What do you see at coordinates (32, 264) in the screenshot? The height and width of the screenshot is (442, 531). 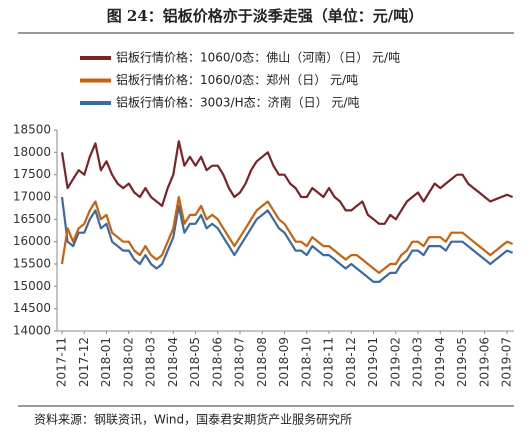 I see `y-tick-label: 15500` at bounding box center [32, 264].